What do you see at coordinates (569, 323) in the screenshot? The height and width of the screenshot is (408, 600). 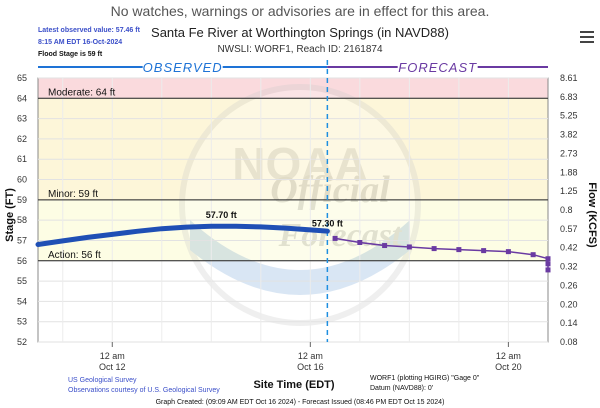 I see `y2-tick-label: 0.14` at bounding box center [569, 323].